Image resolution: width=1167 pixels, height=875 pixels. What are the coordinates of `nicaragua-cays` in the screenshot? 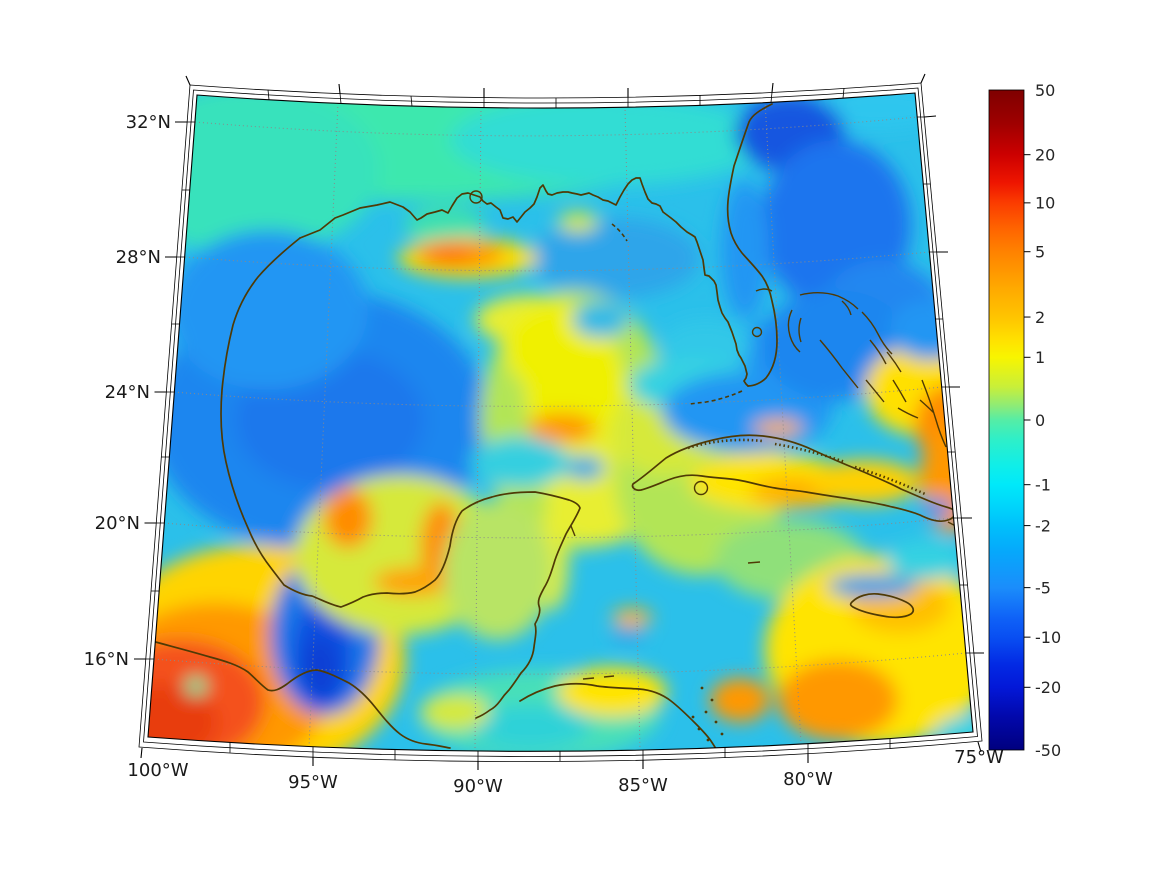 It's located at (707, 714).